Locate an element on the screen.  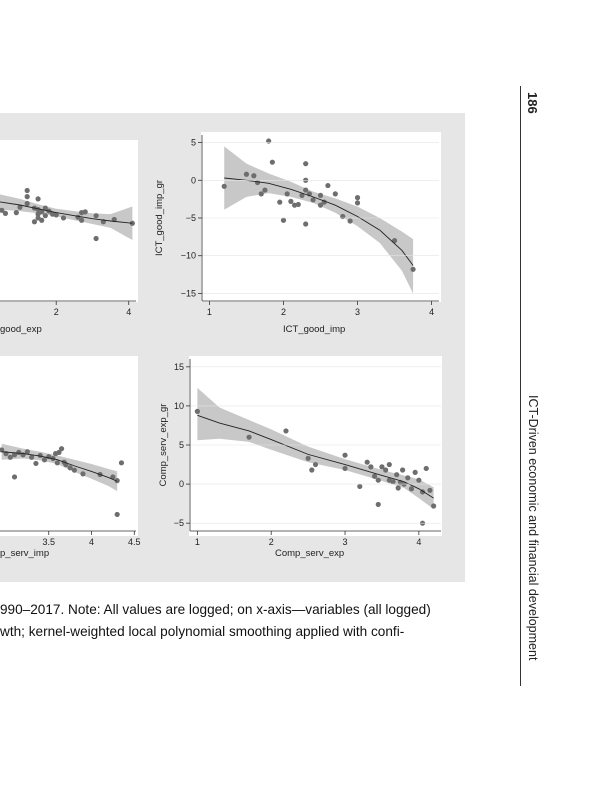
y-axis-title: Comp_serv_exp_gr is located at coordinates (163, 445).